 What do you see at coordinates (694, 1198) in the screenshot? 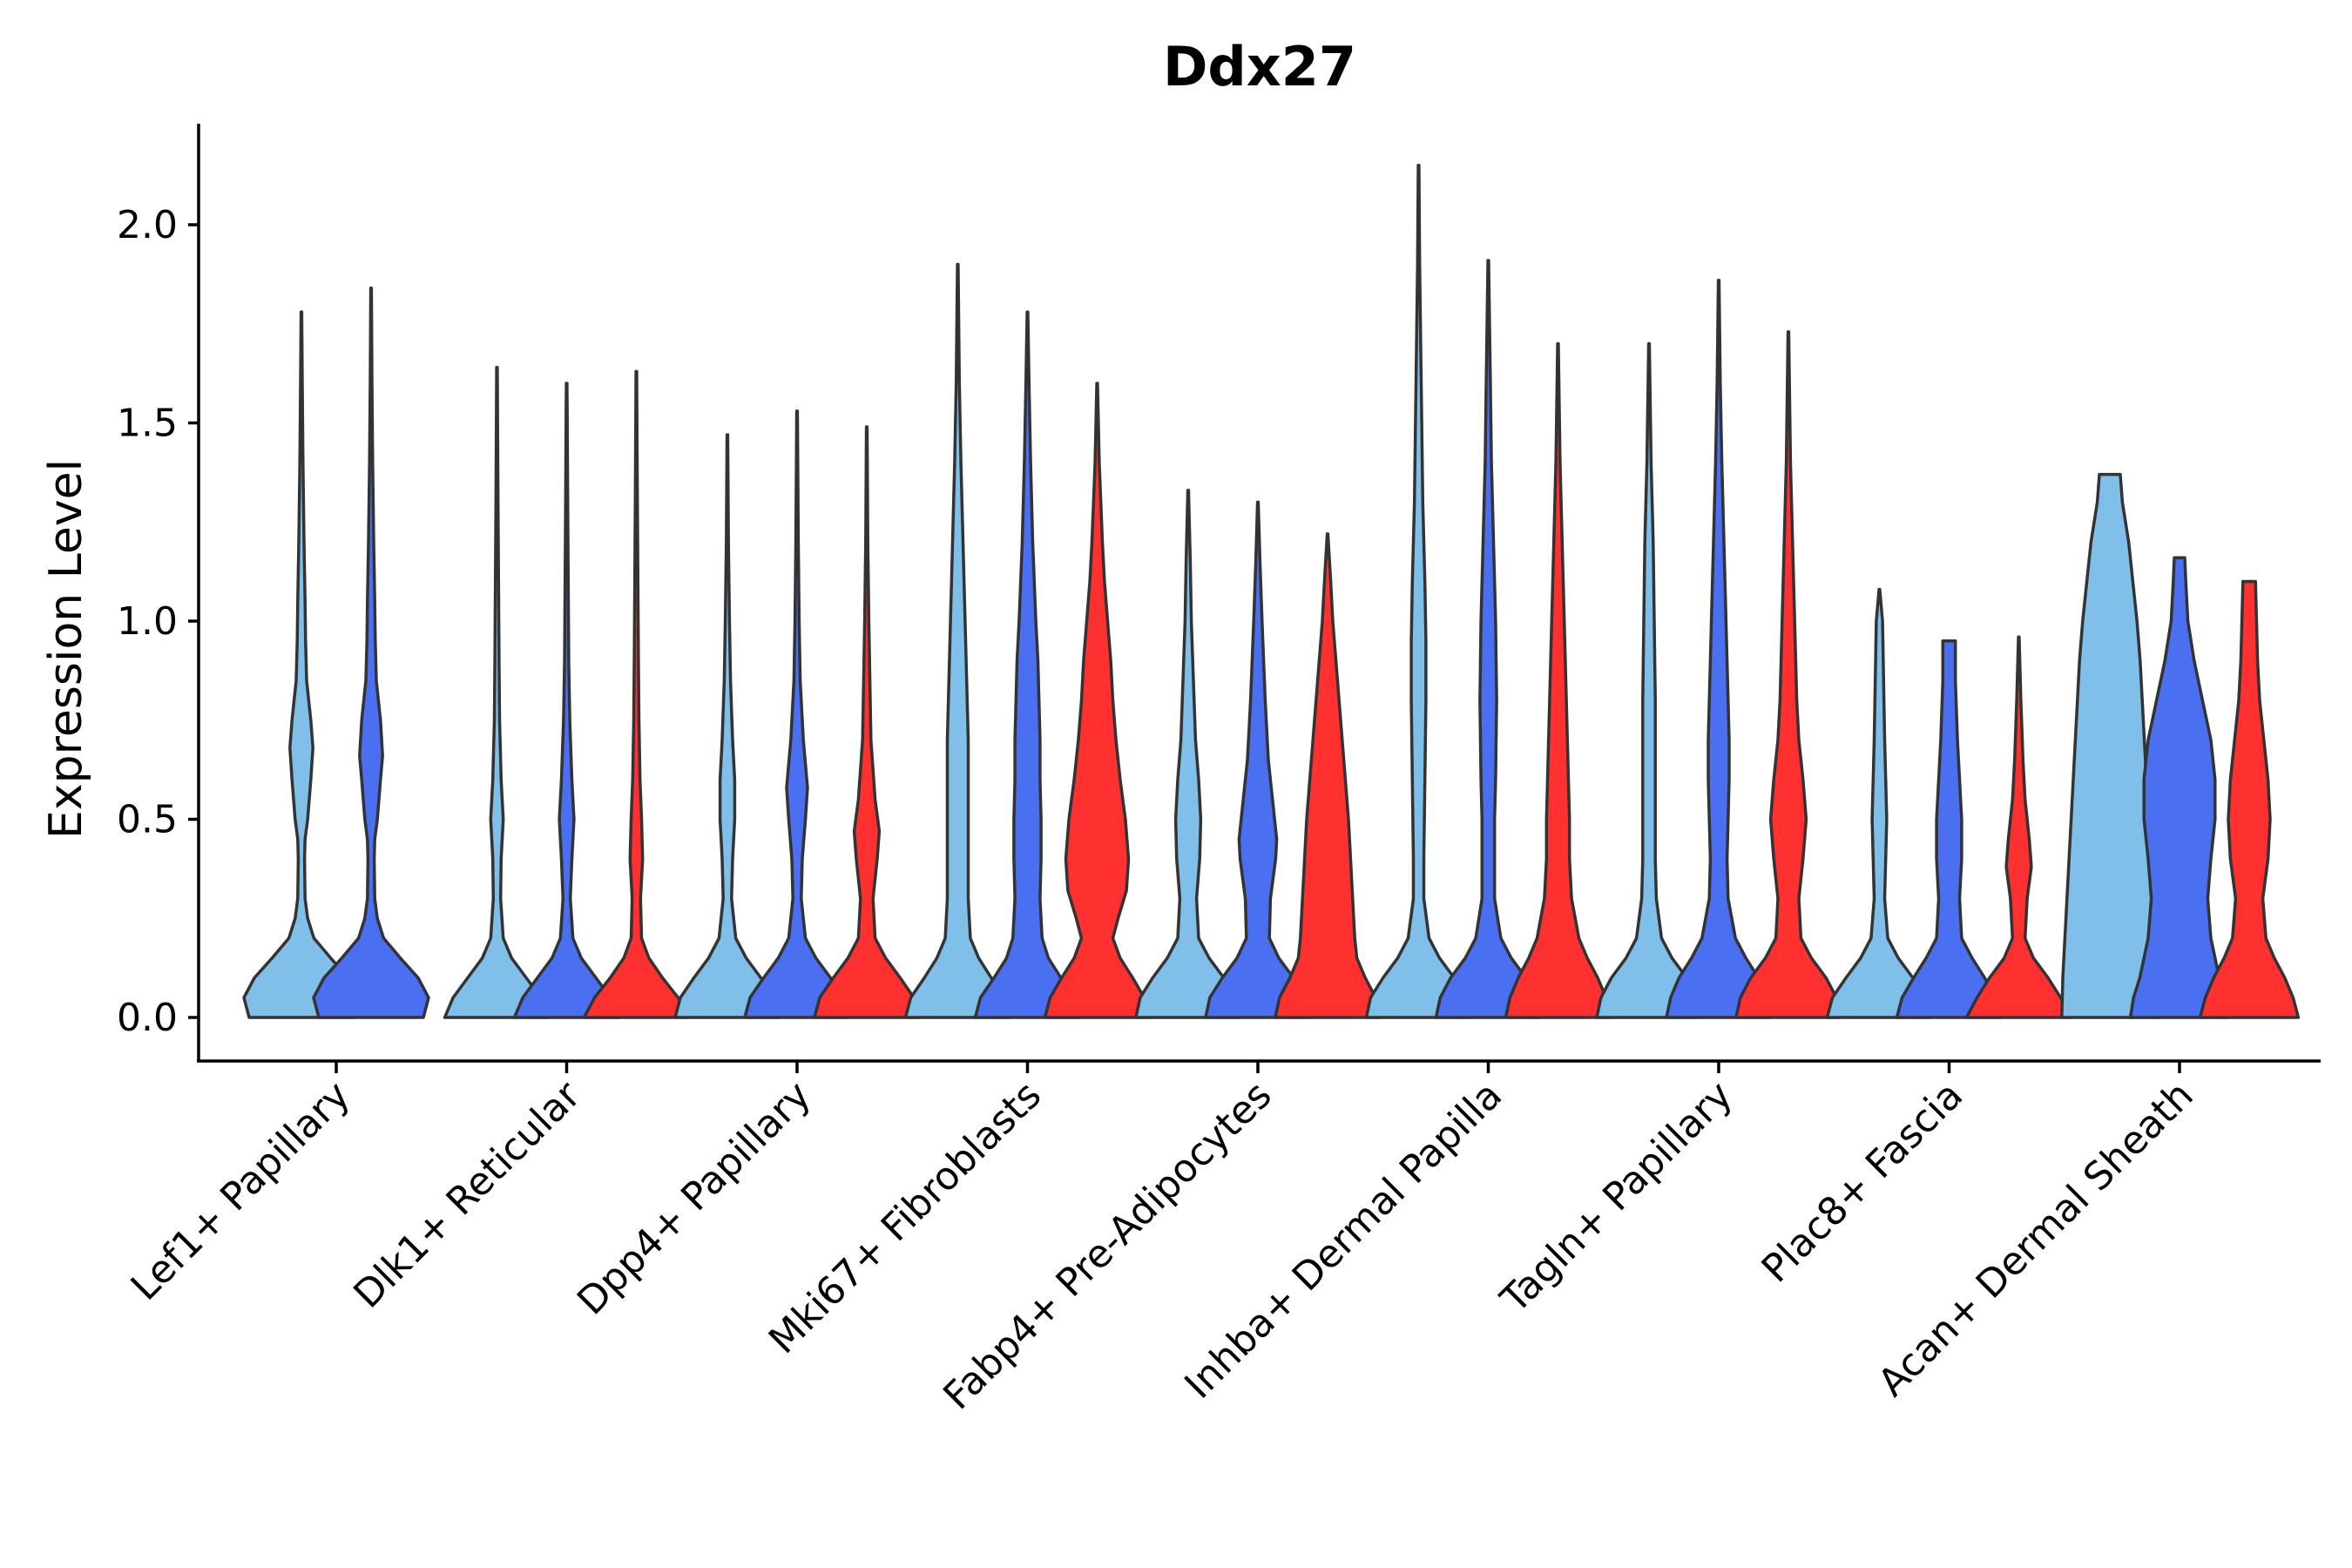
I see `x-tick-label: Dpp4+ Papillary` at bounding box center [694, 1198].